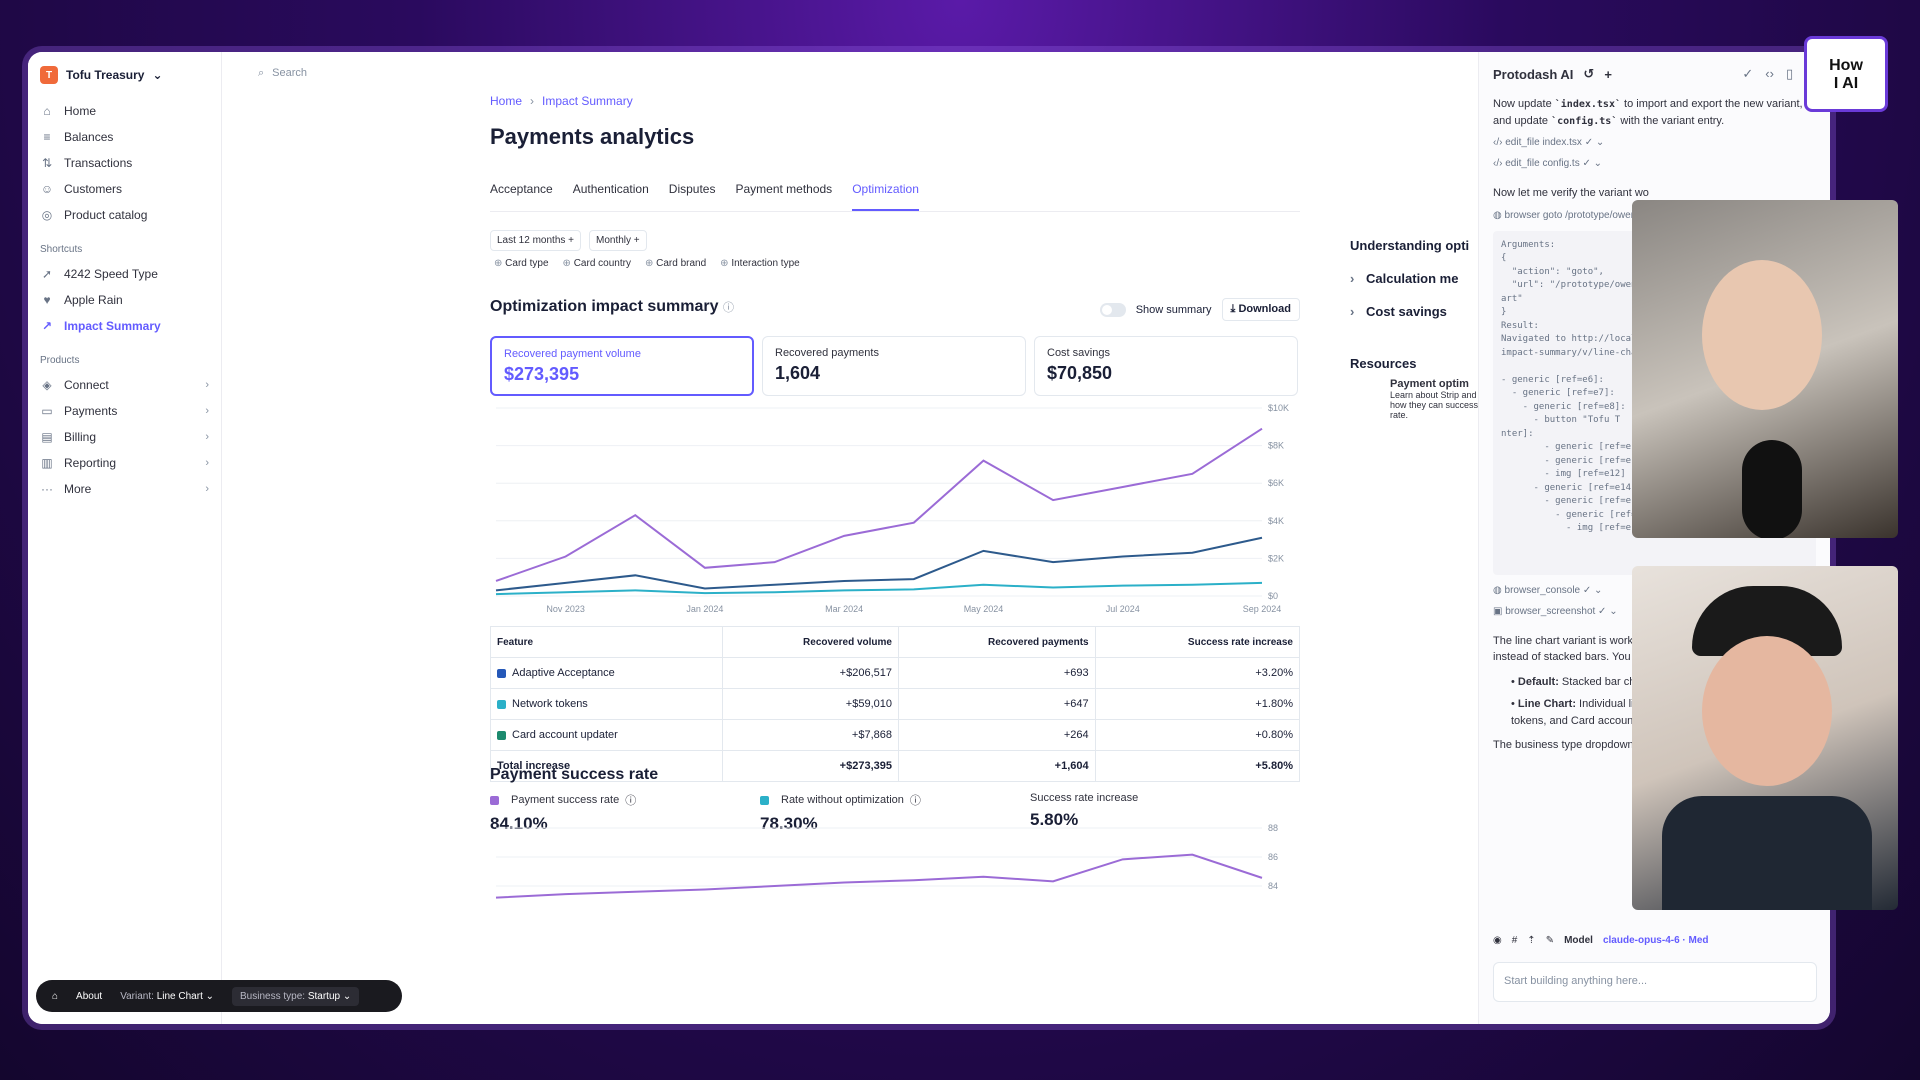  Describe the element at coordinates (1080, 373) in the screenshot. I see `metric-value: $70,850` at that location.